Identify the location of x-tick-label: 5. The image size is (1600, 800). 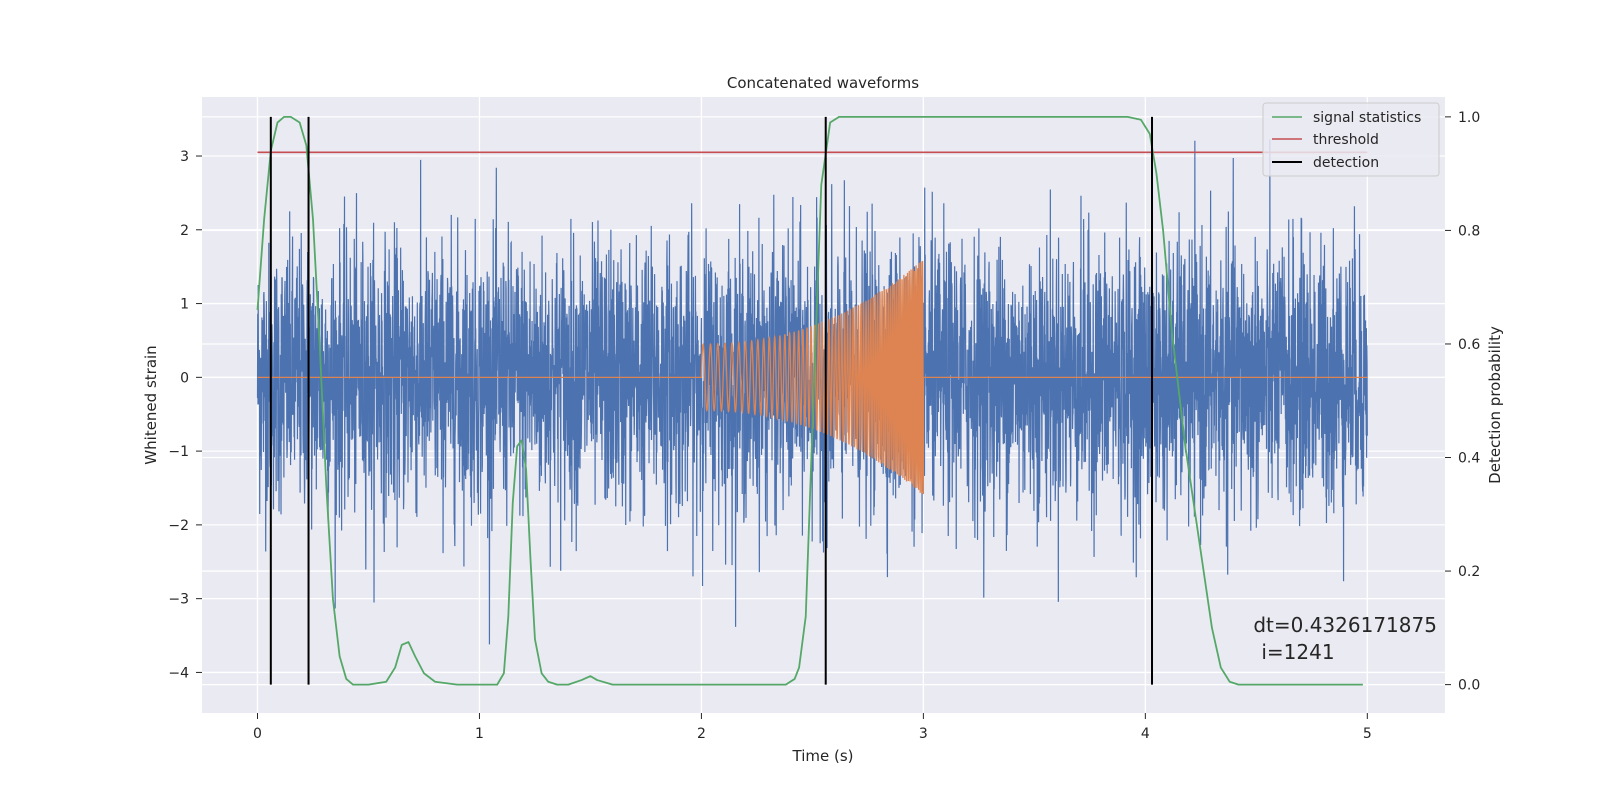
(1367, 734).